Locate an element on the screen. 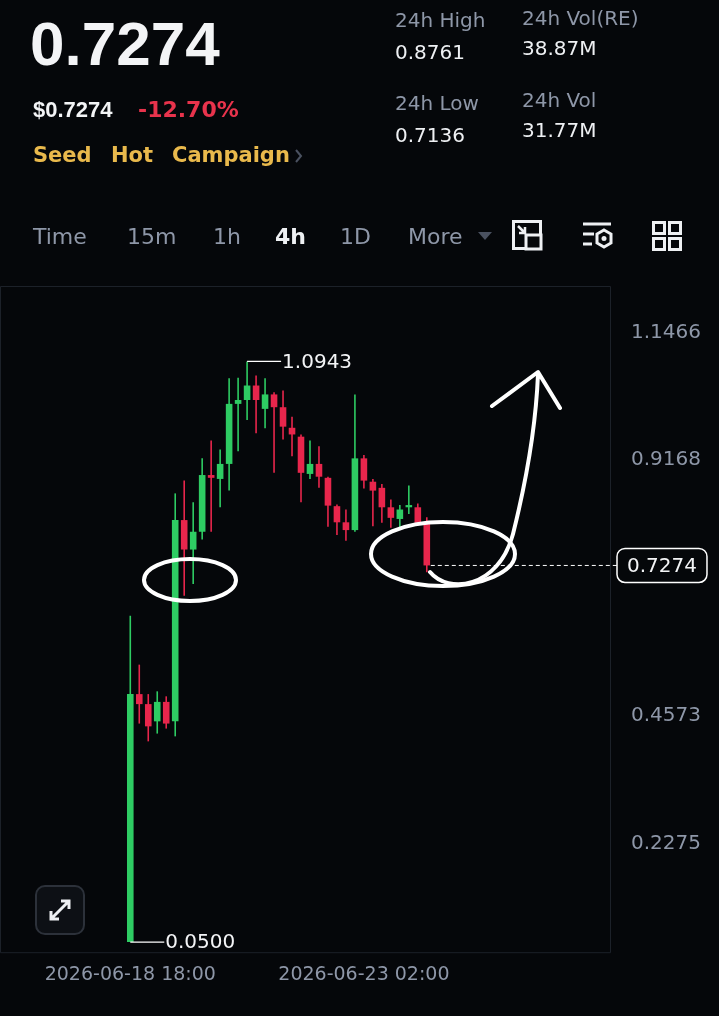 Image resolution: width=719 pixels, height=1016 pixels. text: 1D is located at coordinates (355, 236).